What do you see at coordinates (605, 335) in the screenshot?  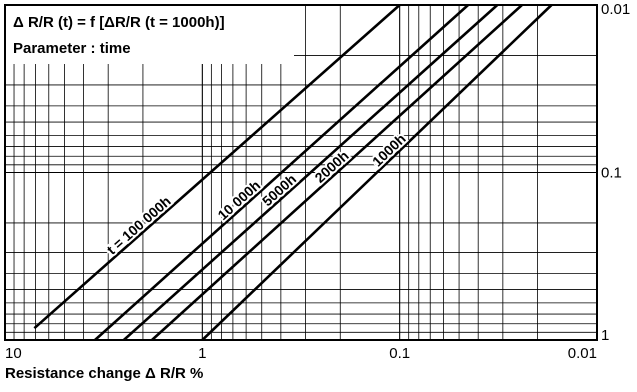 I see `y-tick-label: 1` at bounding box center [605, 335].